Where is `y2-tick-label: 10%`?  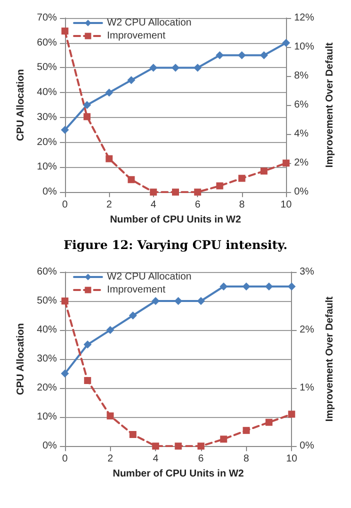 y2-tick-label: 10% is located at coordinates (304, 47).